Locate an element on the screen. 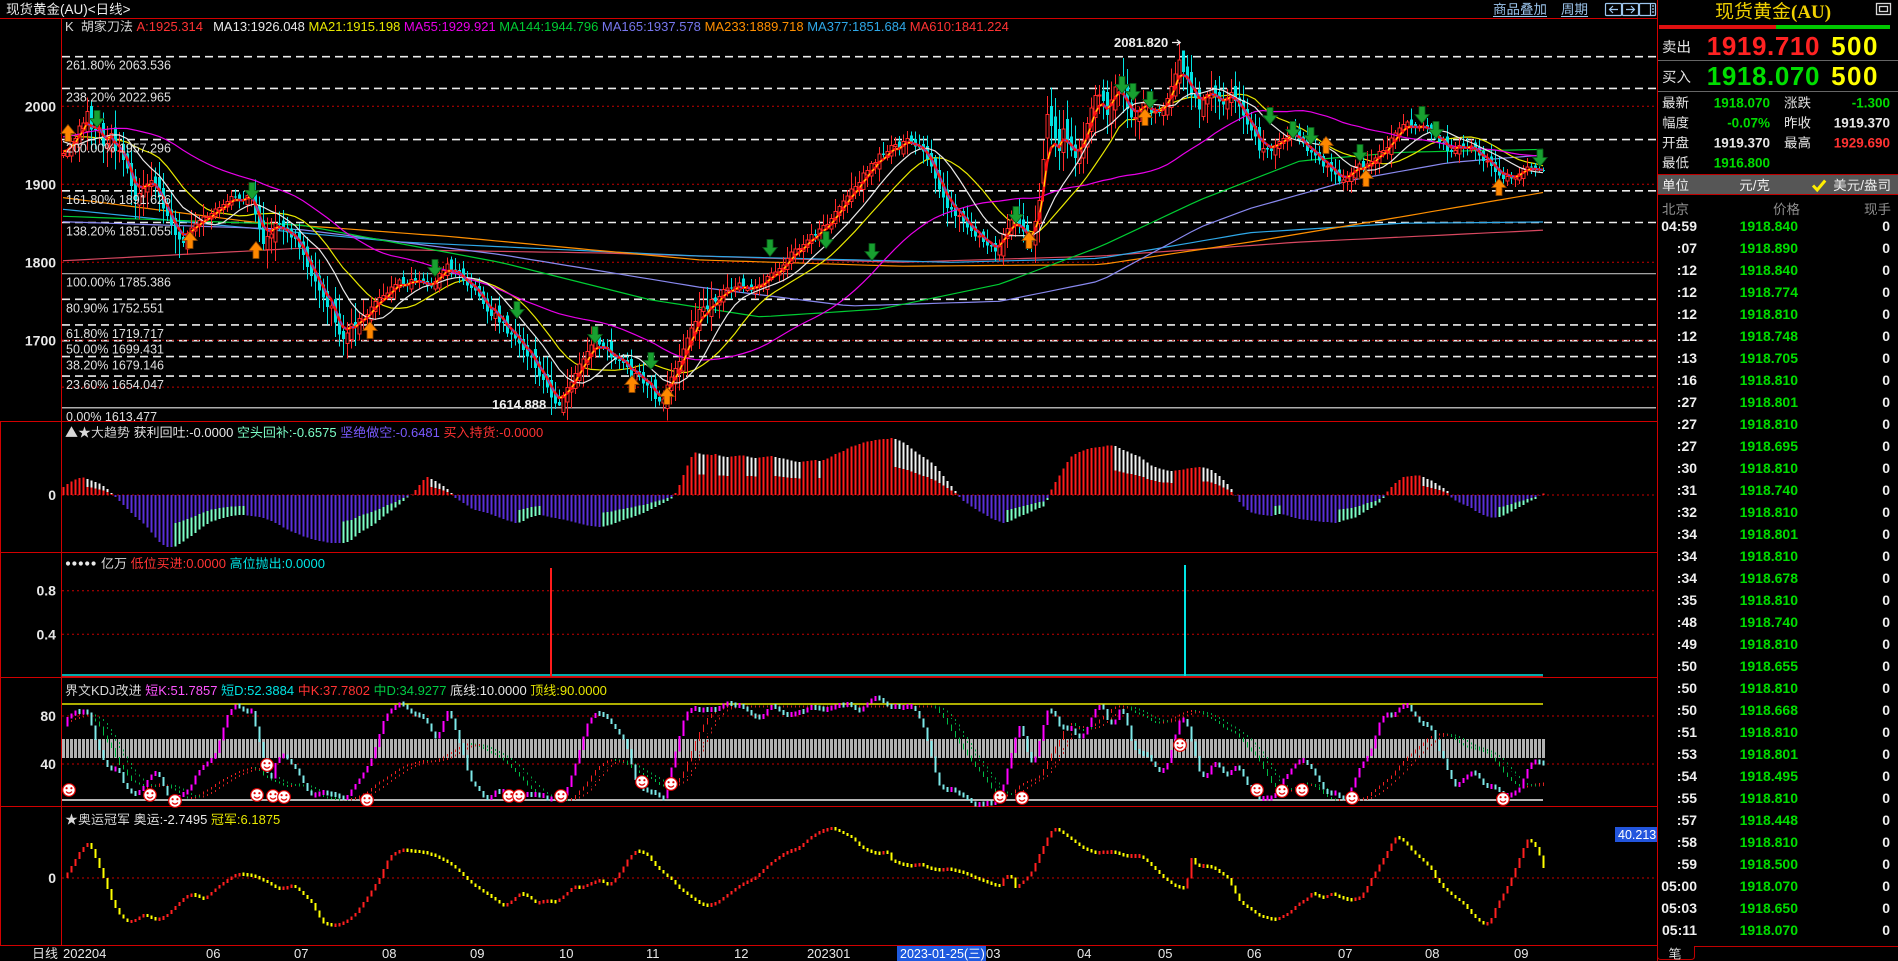  svg-text: 1918.840 is located at coordinates (1769, 270).